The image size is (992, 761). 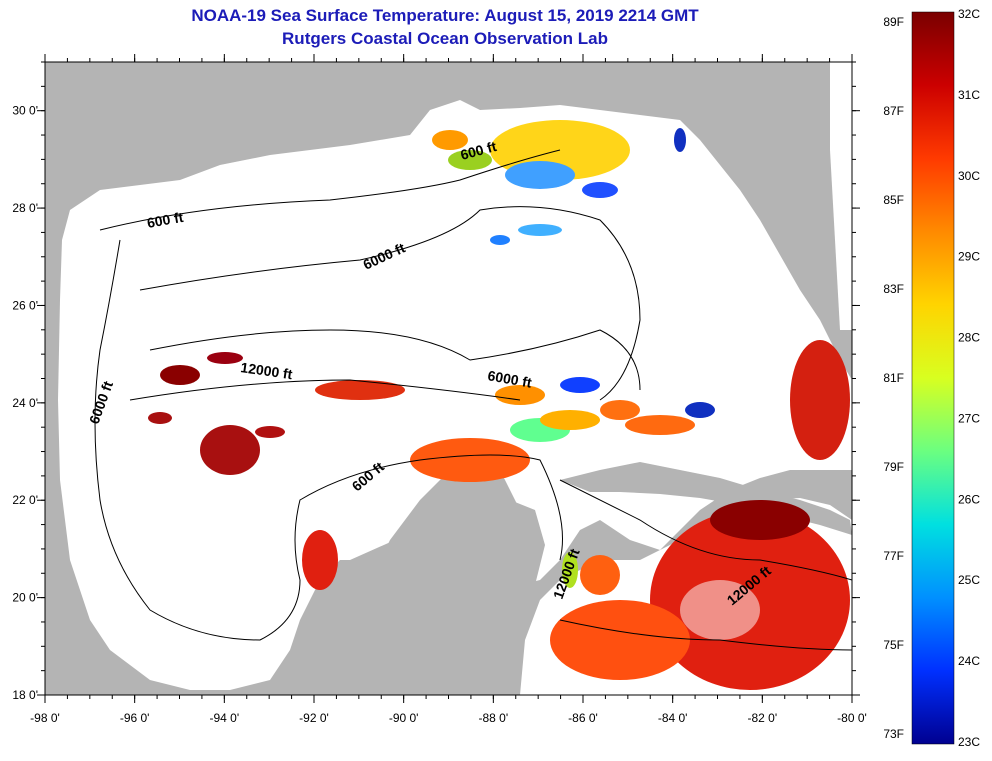 I want to click on longitude-tick-label: -88 0', so click(x=494, y=718).